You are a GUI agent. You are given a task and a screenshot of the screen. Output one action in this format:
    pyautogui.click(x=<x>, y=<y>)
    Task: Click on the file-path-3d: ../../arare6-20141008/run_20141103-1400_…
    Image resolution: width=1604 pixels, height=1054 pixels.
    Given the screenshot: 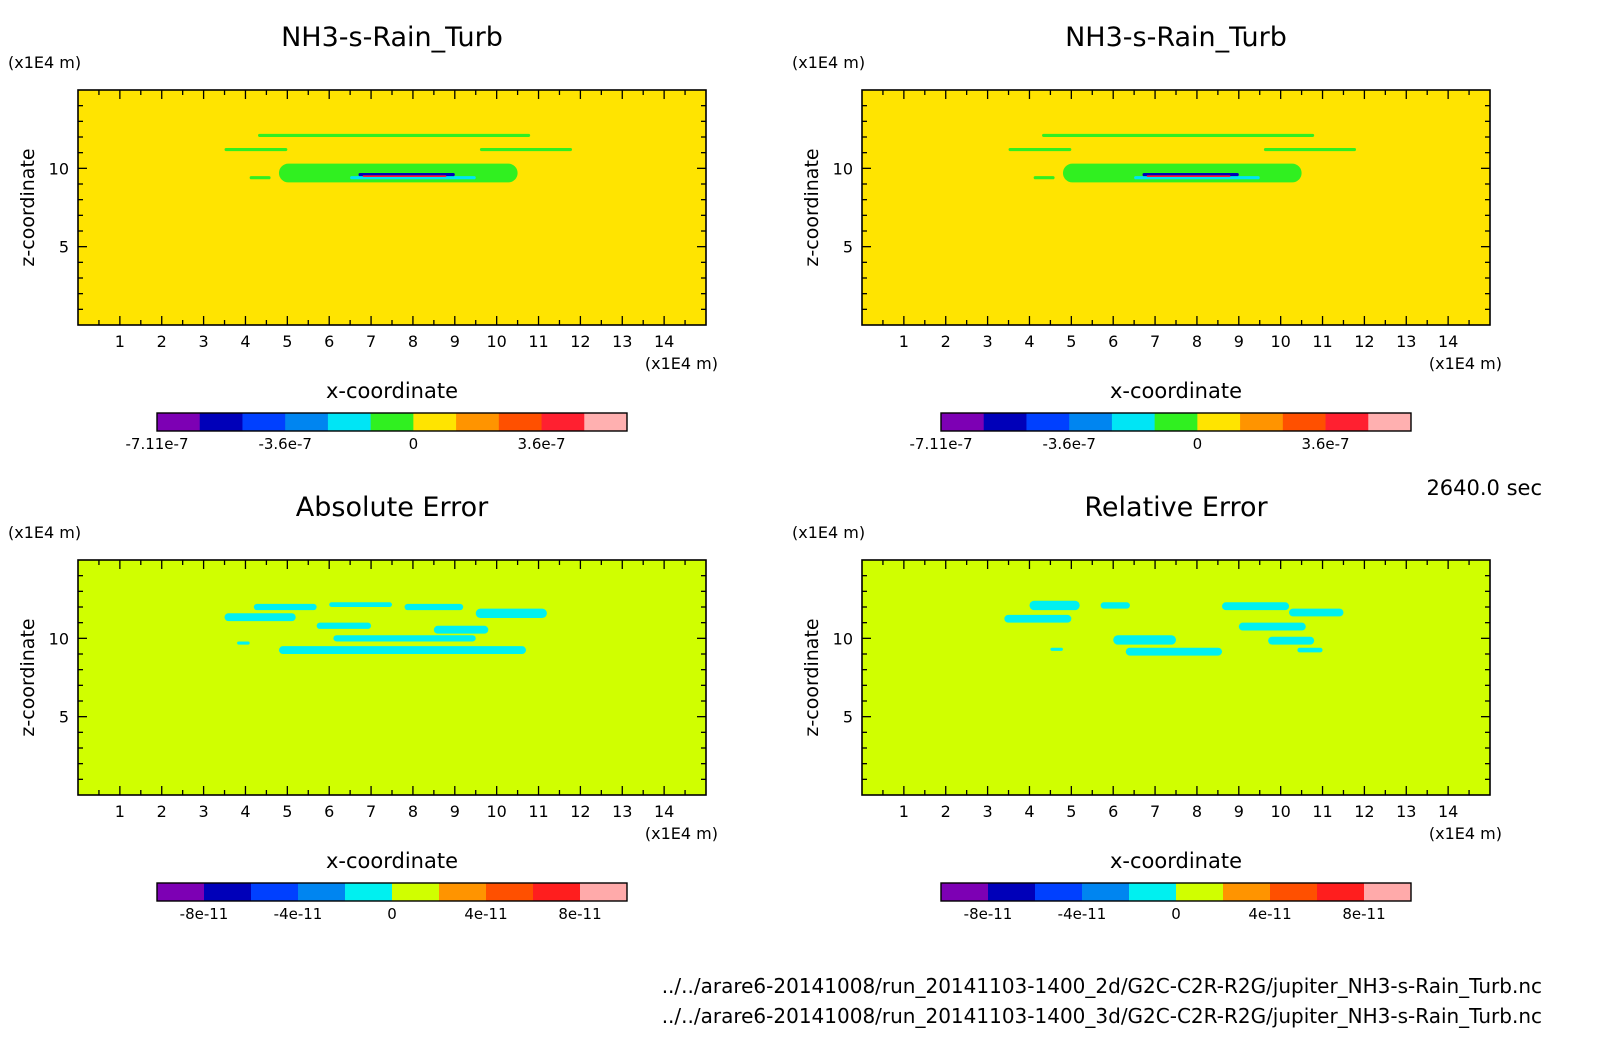 What is the action you would take?
    pyautogui.click(x=1102, y=1016)
    